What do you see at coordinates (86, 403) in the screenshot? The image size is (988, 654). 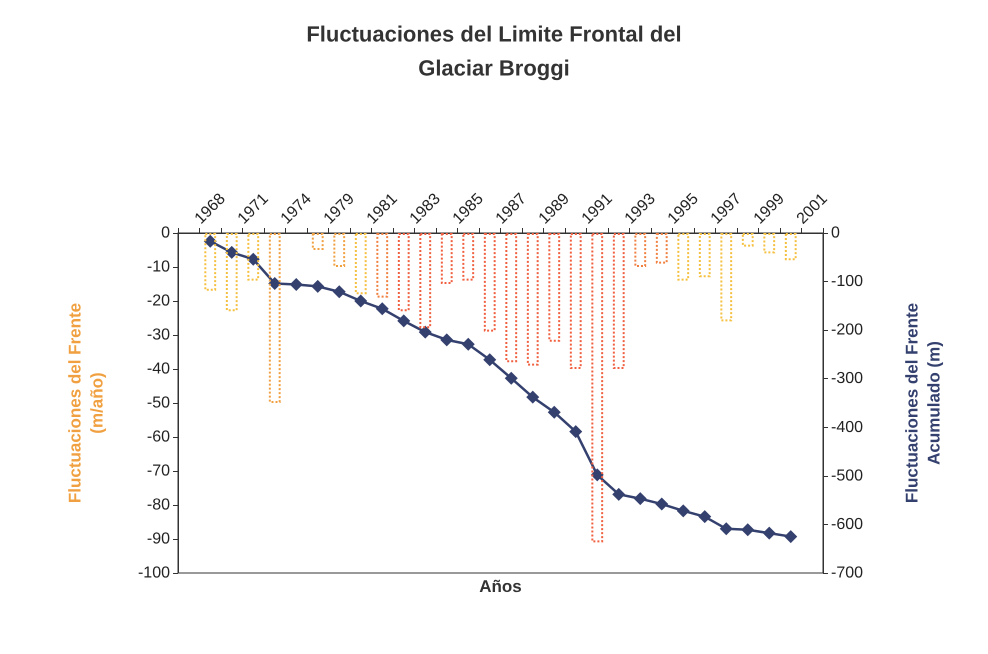 I see `y-axis-title: Fluctuaciones del Frente (m/año)` at bounding box center [86, 403].